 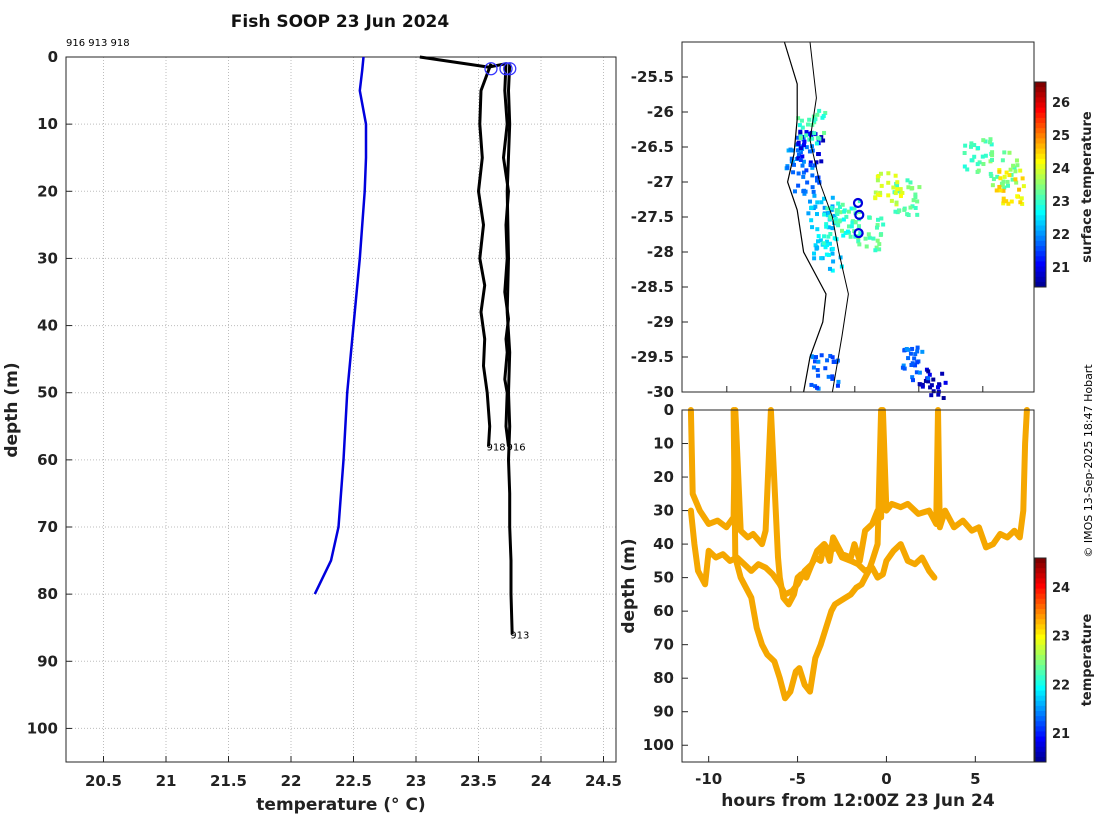 I want to click on track-x-tick-label: -10, so click(x=708, y=779).